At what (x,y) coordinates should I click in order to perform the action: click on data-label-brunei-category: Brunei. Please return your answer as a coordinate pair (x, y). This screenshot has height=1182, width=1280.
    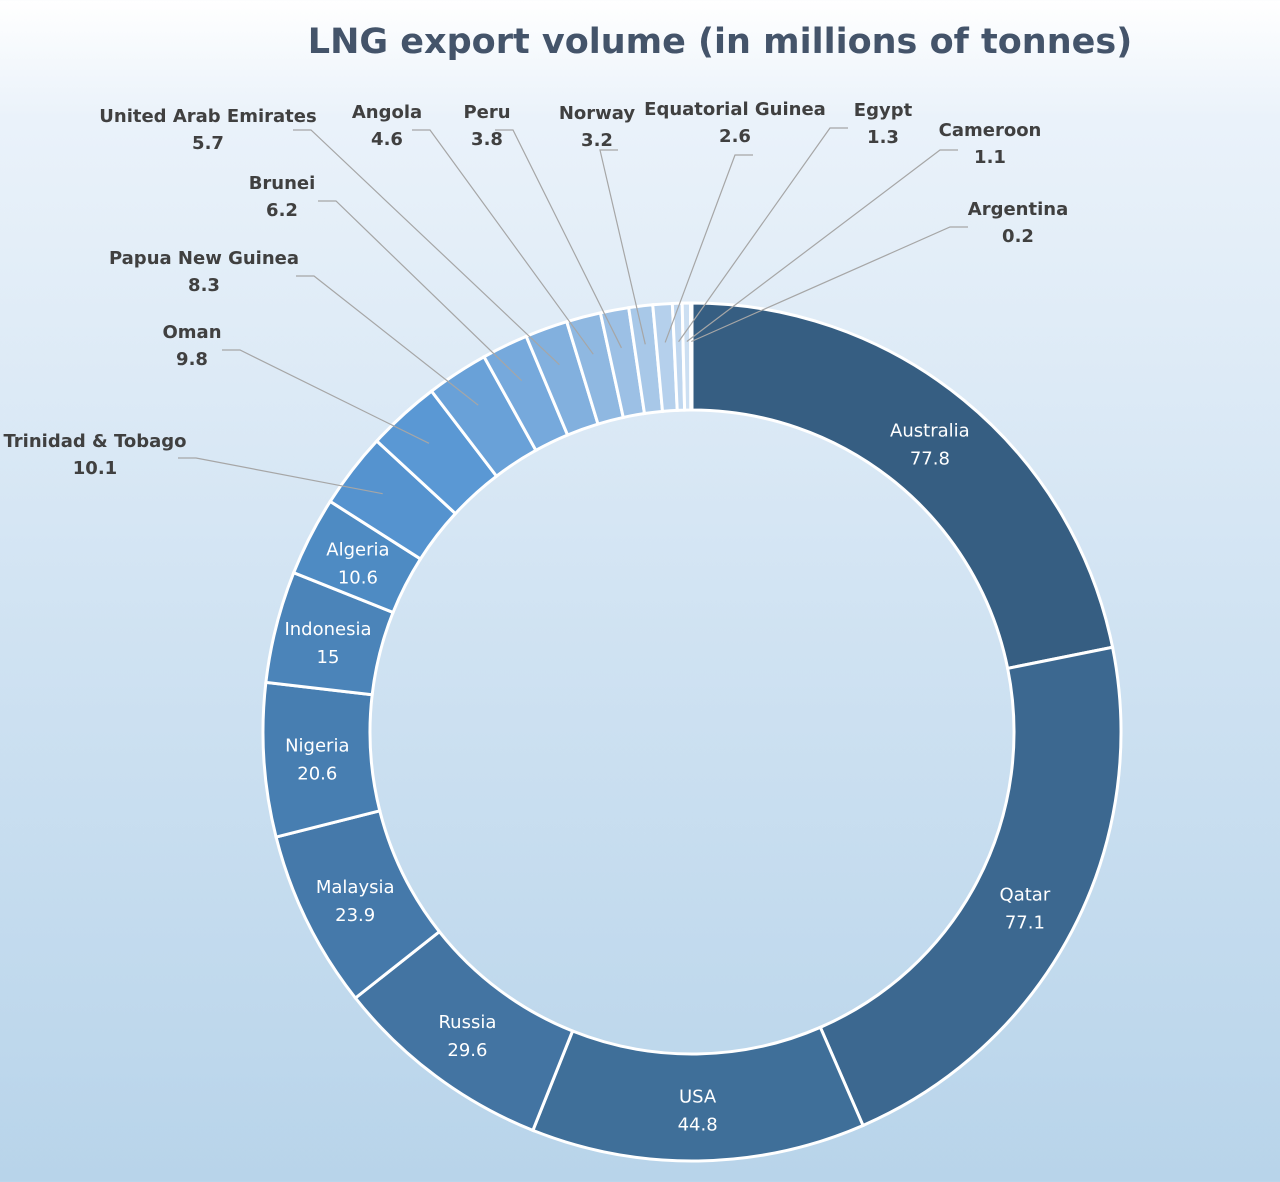
    Looking at the image, I should click on (282, 183).